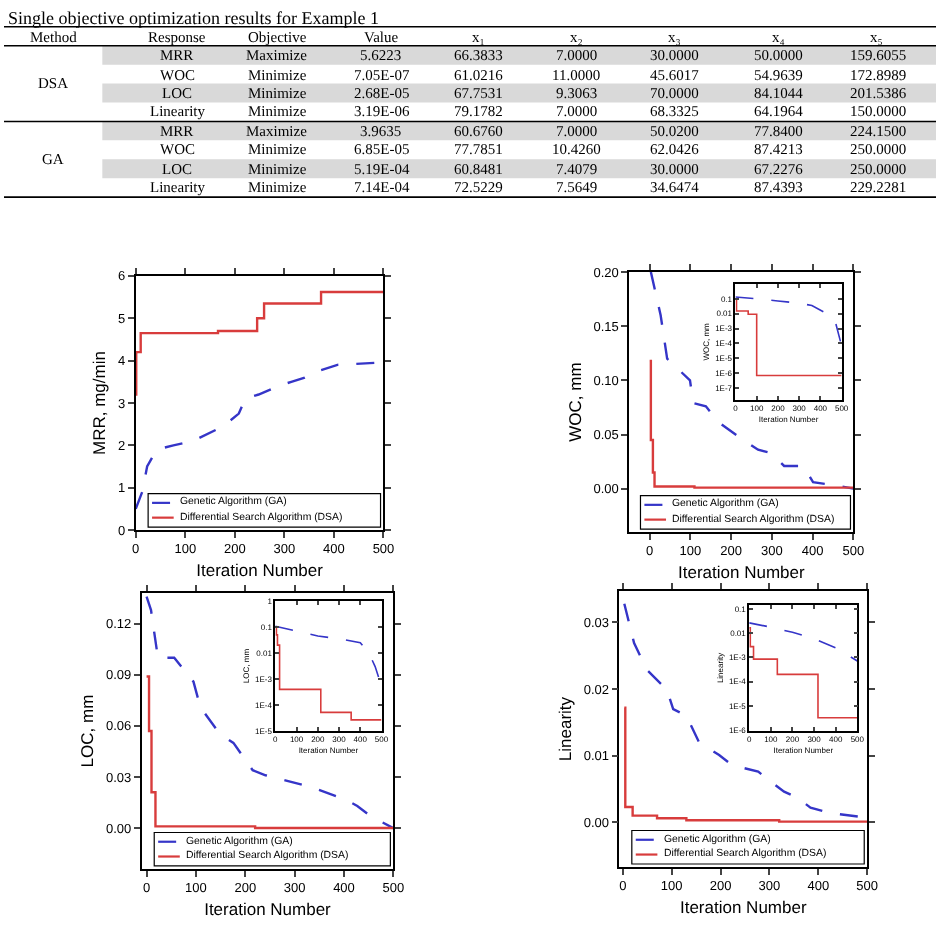 The image size is (948, 938). I want to click on y-axis-title: Linearity, so click(564, 728).